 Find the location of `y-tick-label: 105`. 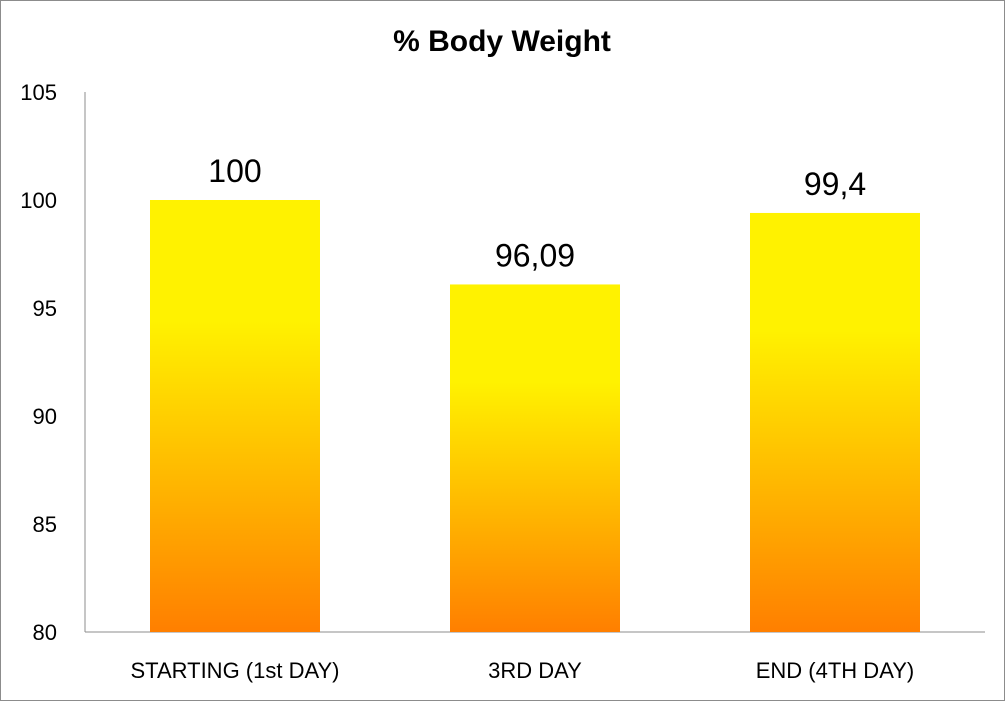

y-tick-label: 105 is located at coordinates (38, 92).